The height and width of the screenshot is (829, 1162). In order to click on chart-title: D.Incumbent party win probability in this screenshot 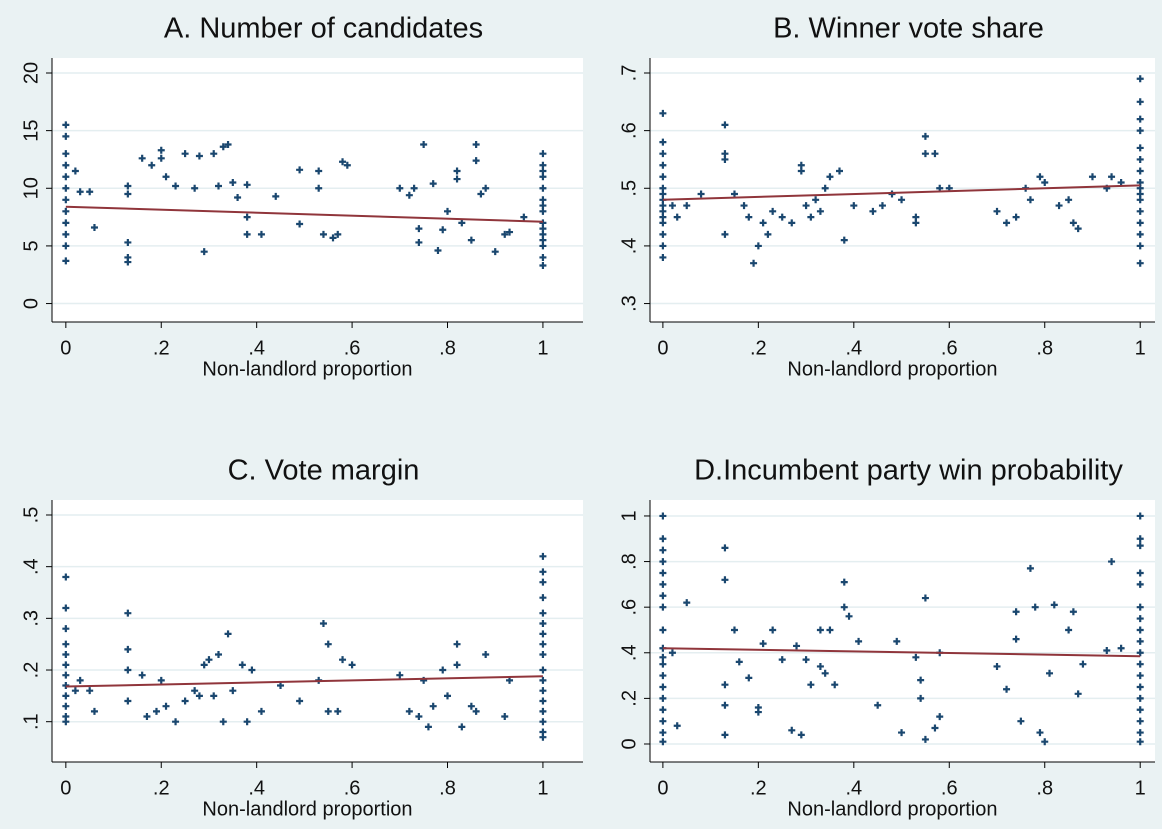, I will do `click(908, 471)`.